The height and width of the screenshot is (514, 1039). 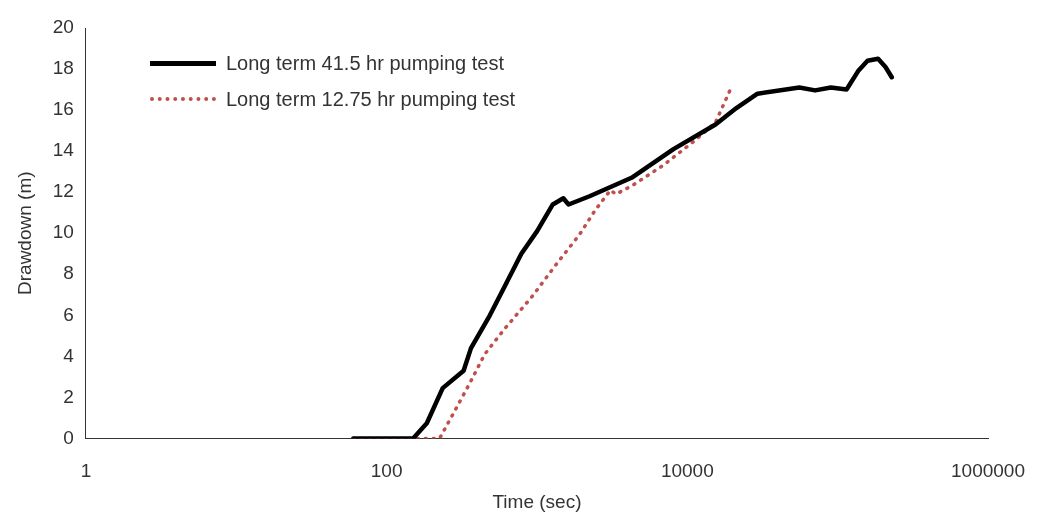 What do you see at coordinates (86, 471) in the screenshot?
I see `x-tick-label: 1` at bounding box center [86, 471].